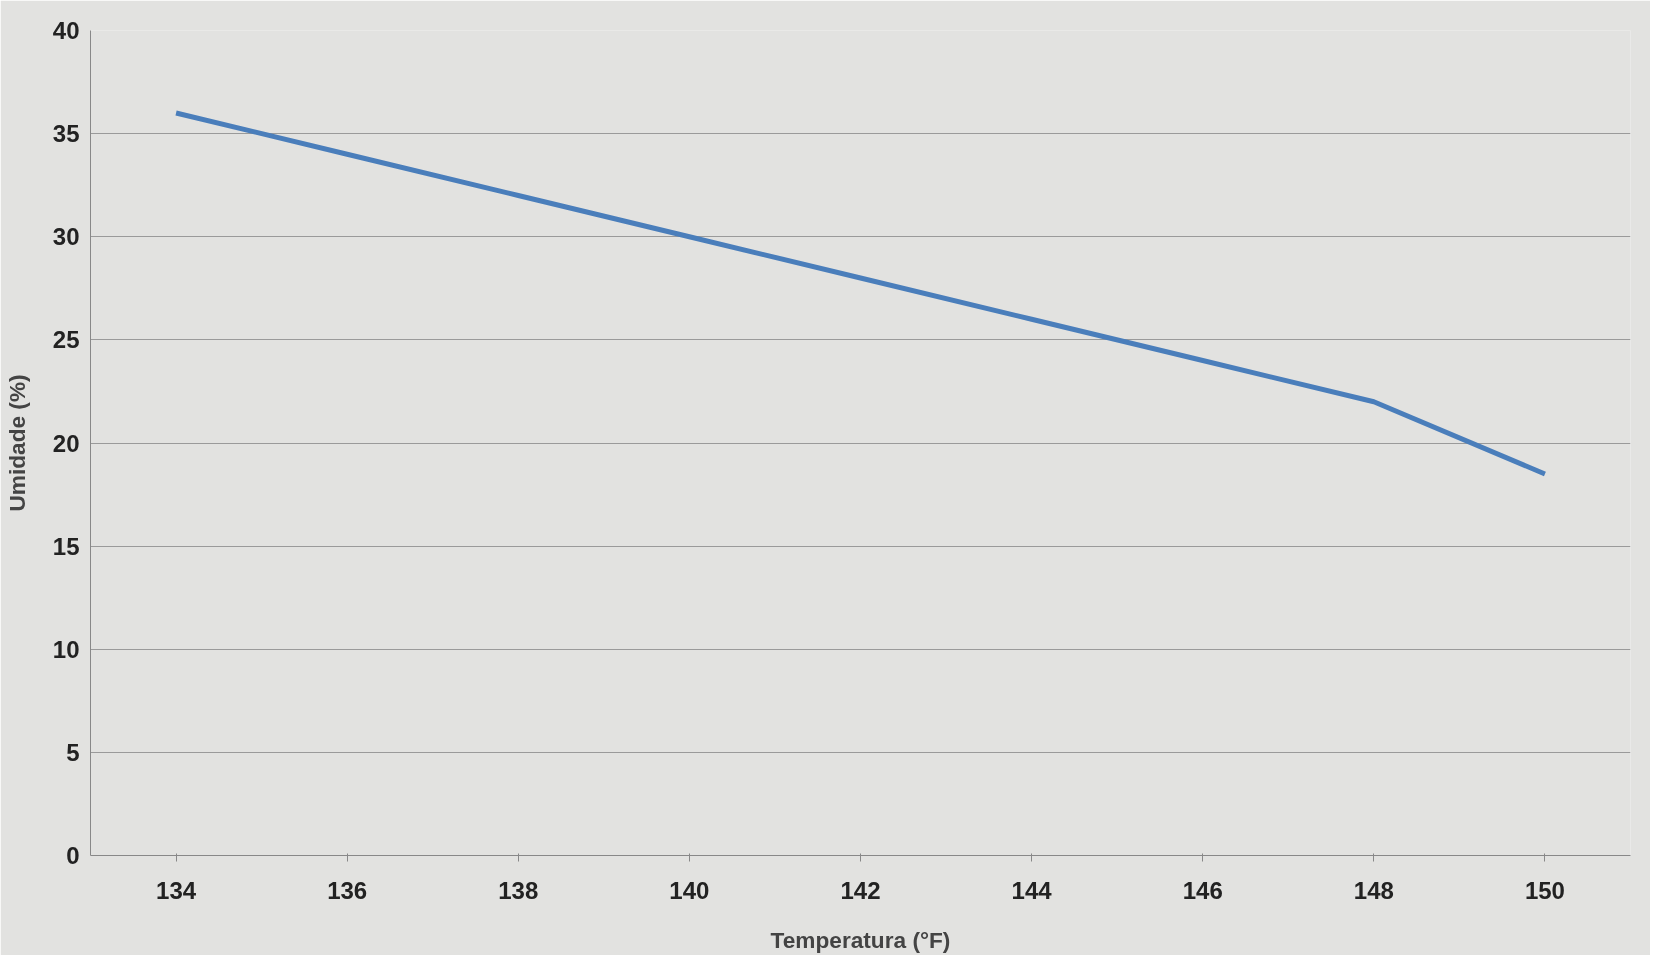 The width and height of the screenshot is (1657, 964). I want to click on y-tick-label: 25, so click(66, 340).